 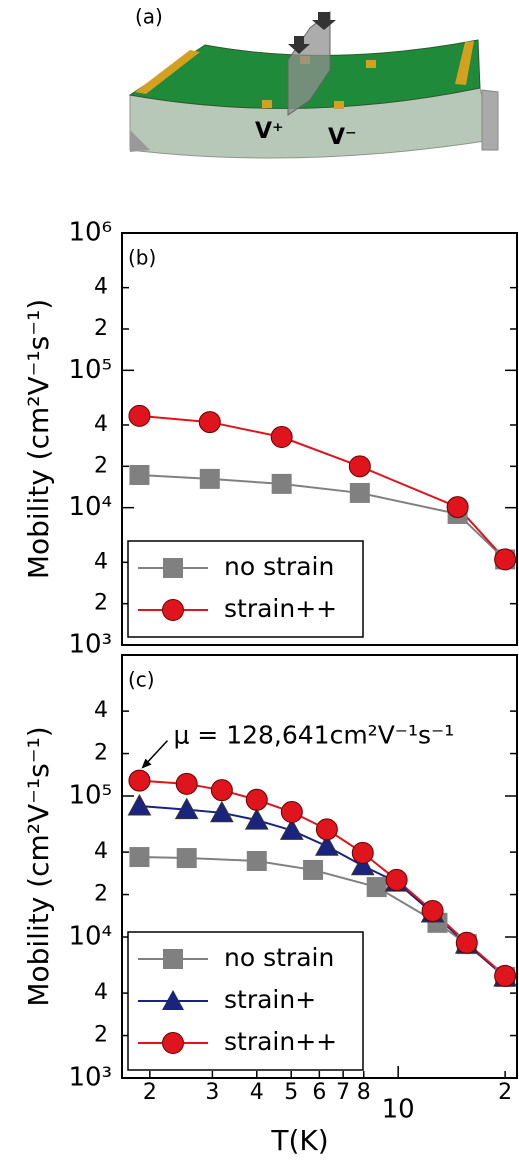 I want to click on x-tick-label: 4, so click(x=257, y=1092).